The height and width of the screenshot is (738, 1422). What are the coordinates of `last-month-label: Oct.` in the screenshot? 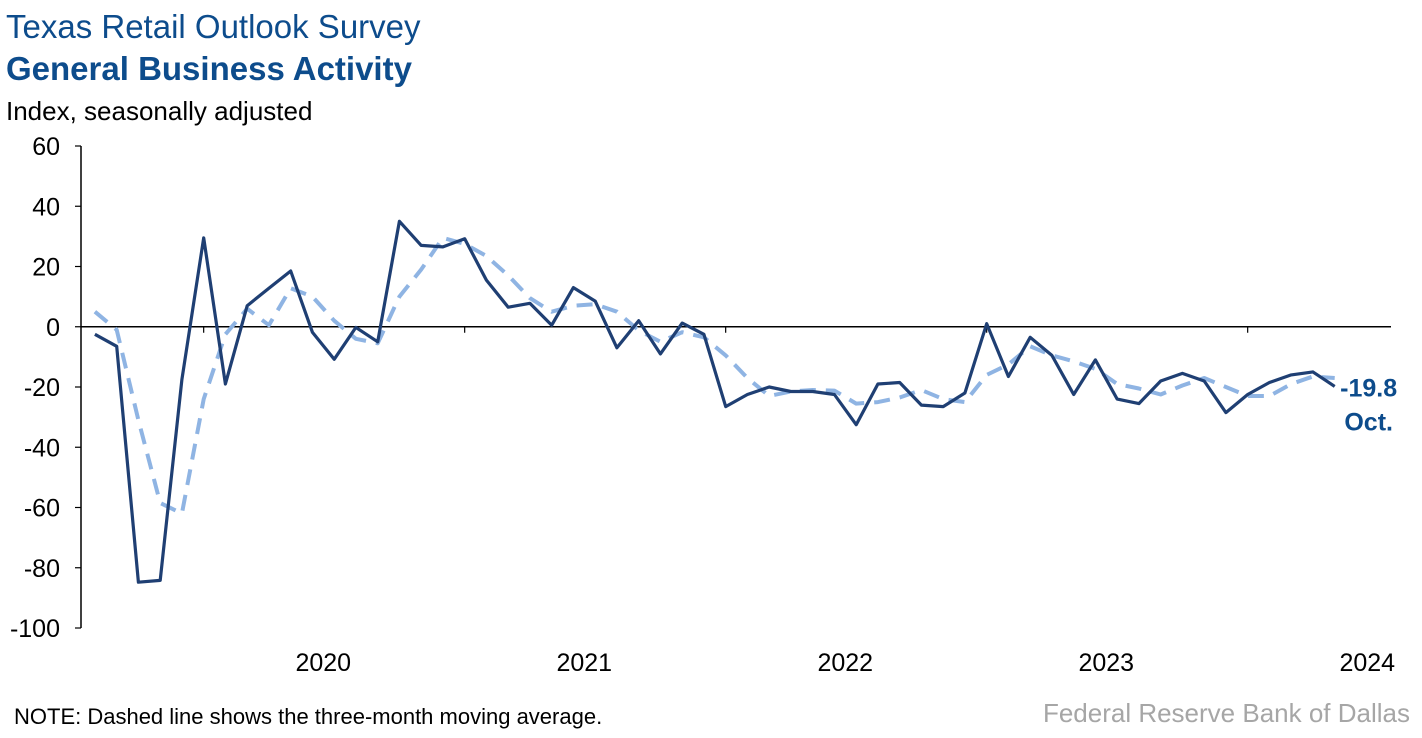 It's located at (1368, 422).